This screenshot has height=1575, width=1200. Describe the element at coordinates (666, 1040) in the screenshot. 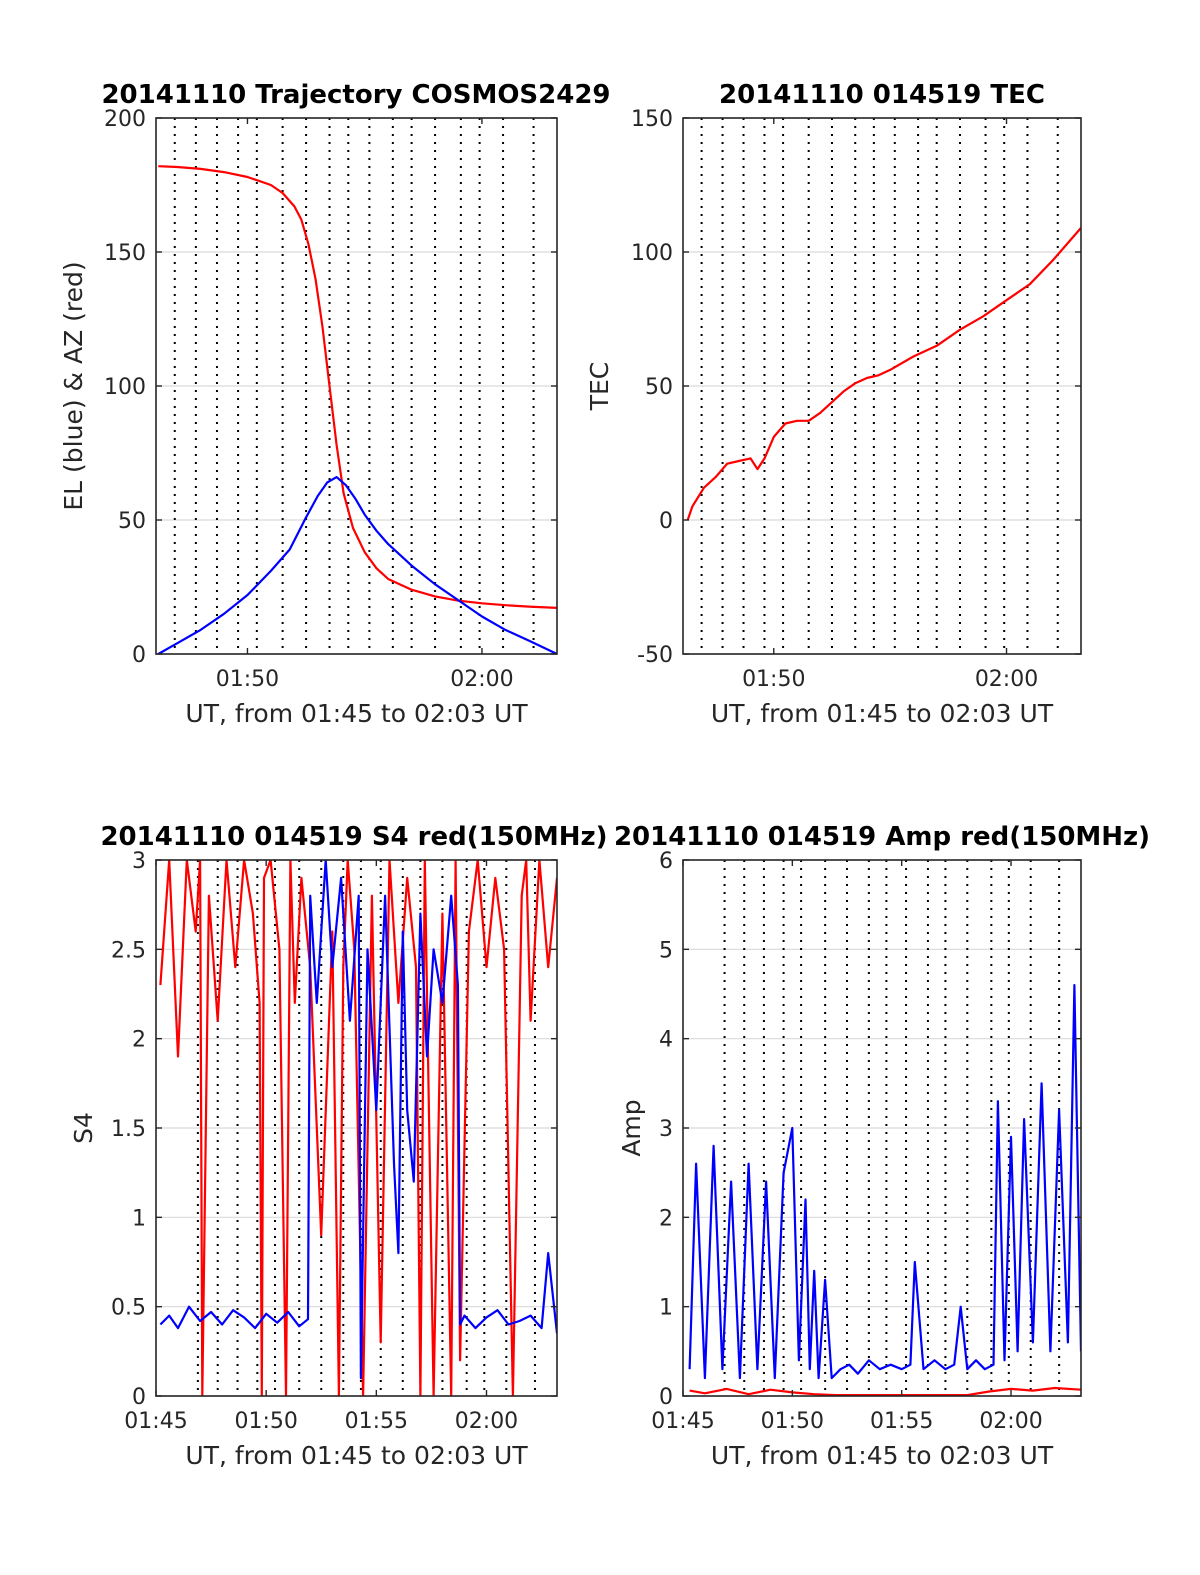

I see `y-tick-label: 4` at that location.